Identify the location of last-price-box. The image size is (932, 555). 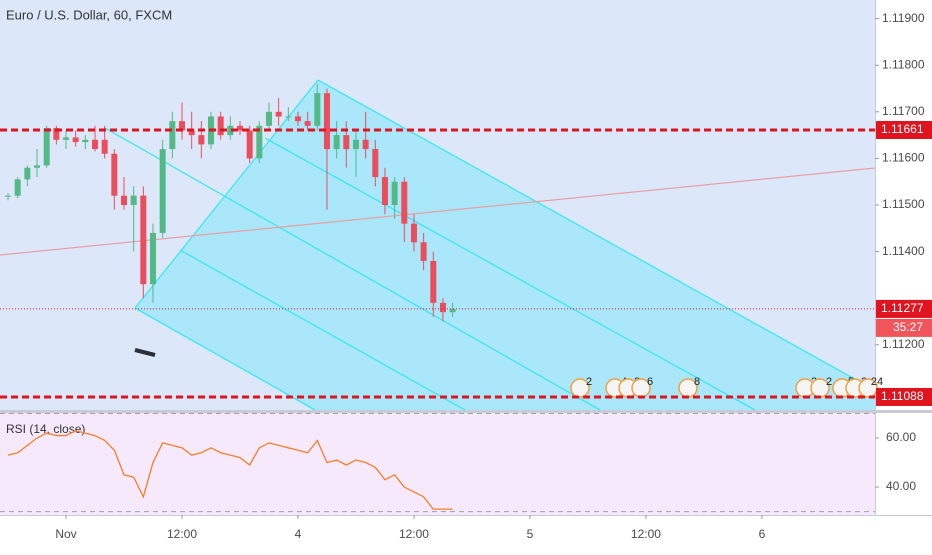
(904, 308).